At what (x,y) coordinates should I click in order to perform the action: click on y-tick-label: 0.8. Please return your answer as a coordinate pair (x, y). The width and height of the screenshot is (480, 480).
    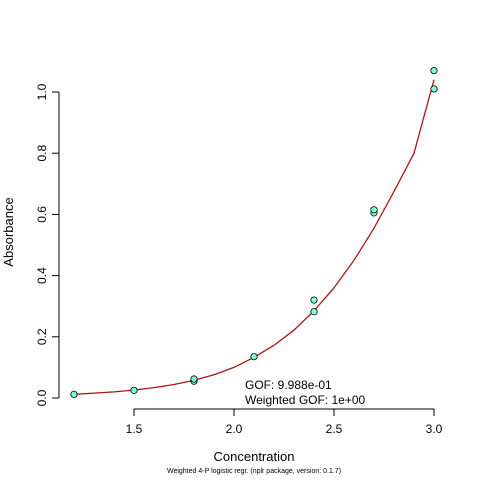
    Looking at the image, I should click on (42, 153).